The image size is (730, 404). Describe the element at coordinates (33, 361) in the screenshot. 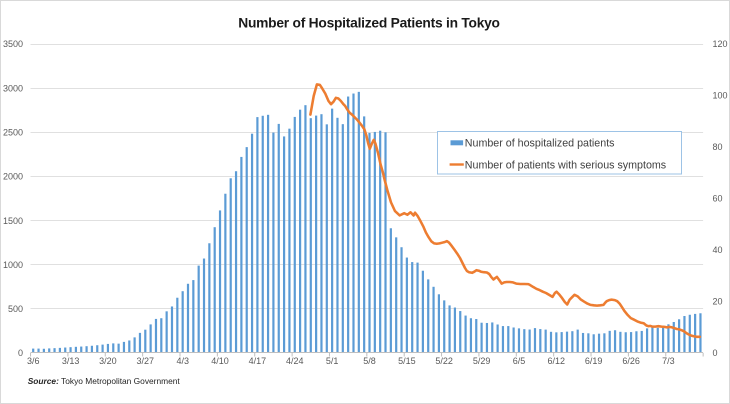

I see `svg-text: 3/6` at that location.